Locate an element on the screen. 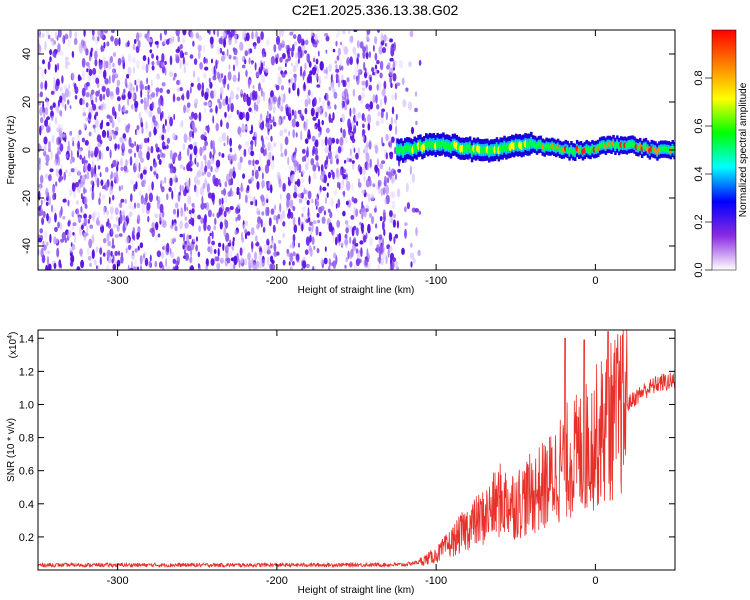 The image size is (750, 600). colorbar-tick-label: 0.2 is located at coordinates (699, 221).